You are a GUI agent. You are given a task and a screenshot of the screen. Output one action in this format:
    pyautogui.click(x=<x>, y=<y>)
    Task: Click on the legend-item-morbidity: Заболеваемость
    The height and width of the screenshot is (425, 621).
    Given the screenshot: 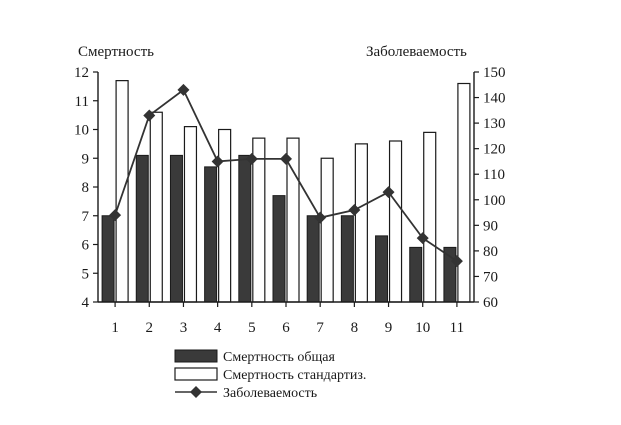 What is the action you would take?
    pyautogui.click(x=246, y=393)
    